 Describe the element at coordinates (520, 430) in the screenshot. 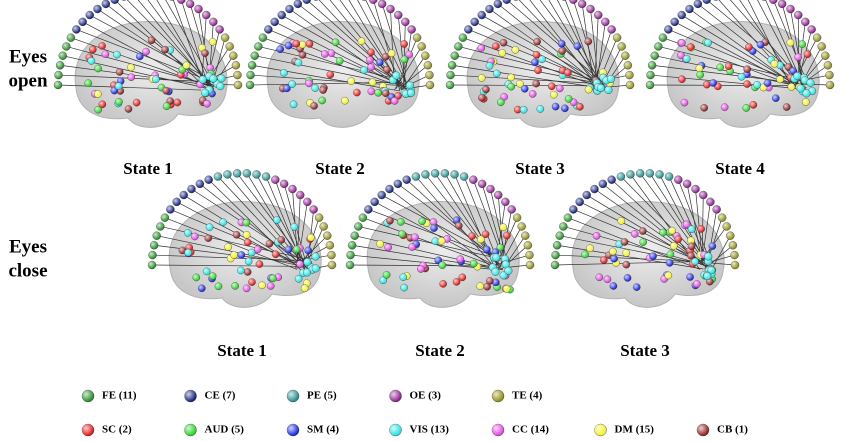

I see `legend-item: CC (14)` at that location.